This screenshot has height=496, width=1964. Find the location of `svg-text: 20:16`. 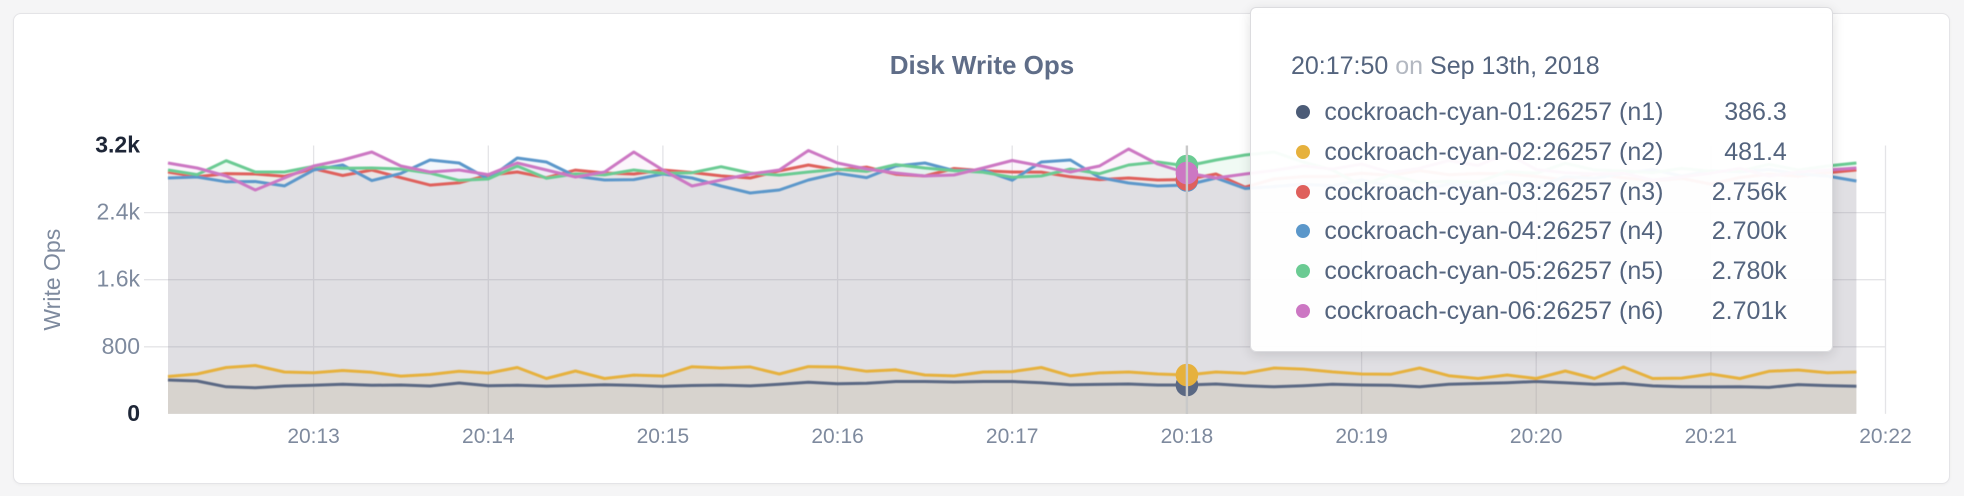

svg-text: 20:16 is located at coordinates (837, 436).